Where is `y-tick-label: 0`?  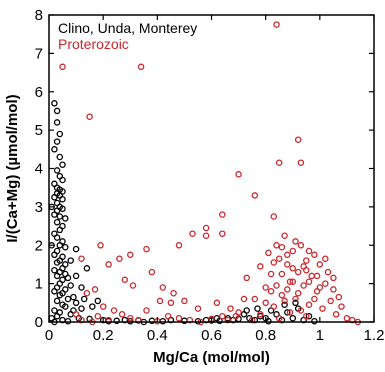 y-tick-label: 0 is located at coordinates (39, 322).